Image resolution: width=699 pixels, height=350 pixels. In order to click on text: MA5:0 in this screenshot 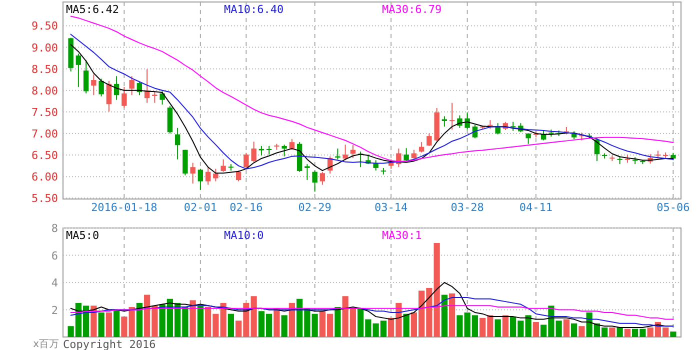, I will do `click(83, 235)`.